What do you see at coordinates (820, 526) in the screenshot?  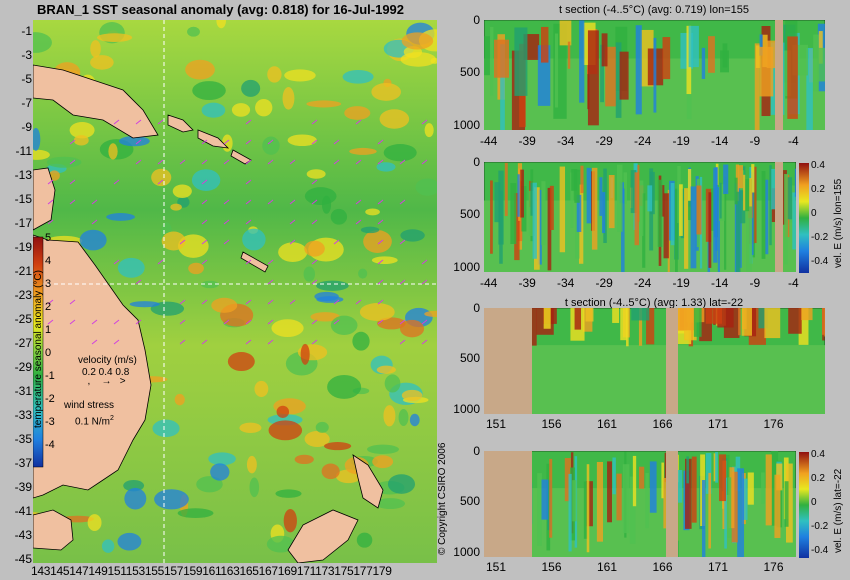 I see `vel-colorbar-tick: -0.2` at bounding box center [820, 526].